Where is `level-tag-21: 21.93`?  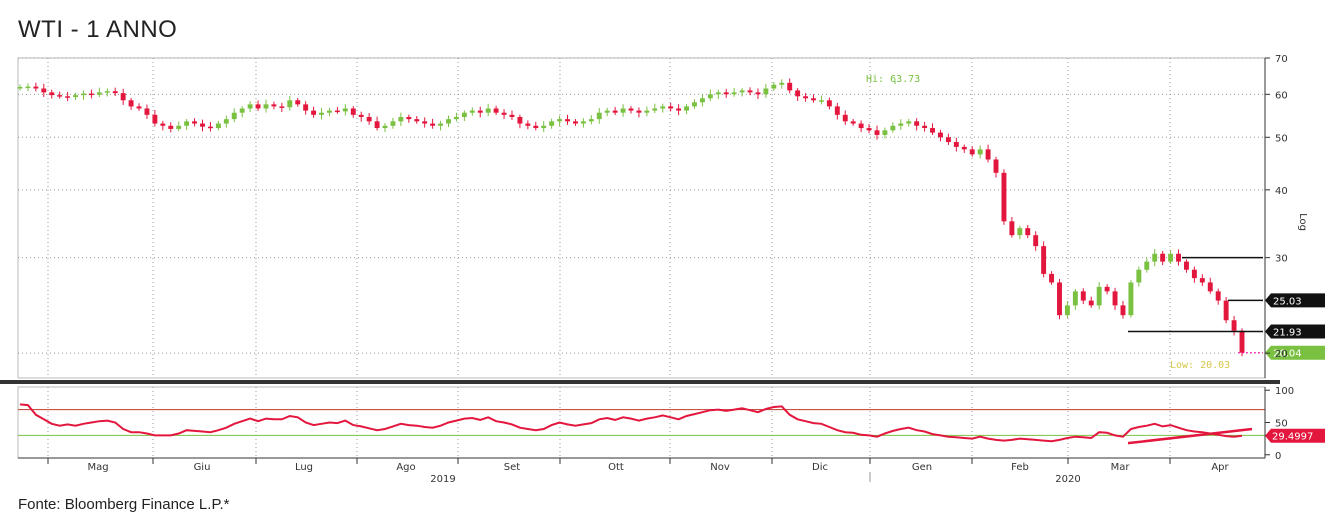
level-tag-21: 21.93 is located at coordinates (1287, 332).